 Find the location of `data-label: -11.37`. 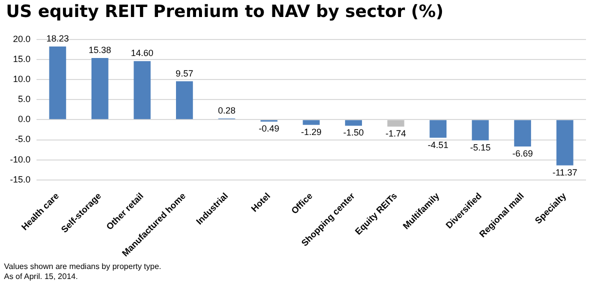

data-label: -11.37 is located at coordinates (565, 172).